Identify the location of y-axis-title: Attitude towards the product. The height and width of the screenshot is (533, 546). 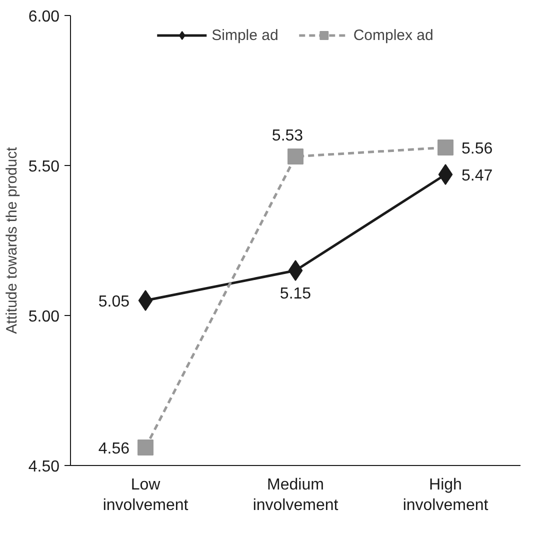
(11, 240).